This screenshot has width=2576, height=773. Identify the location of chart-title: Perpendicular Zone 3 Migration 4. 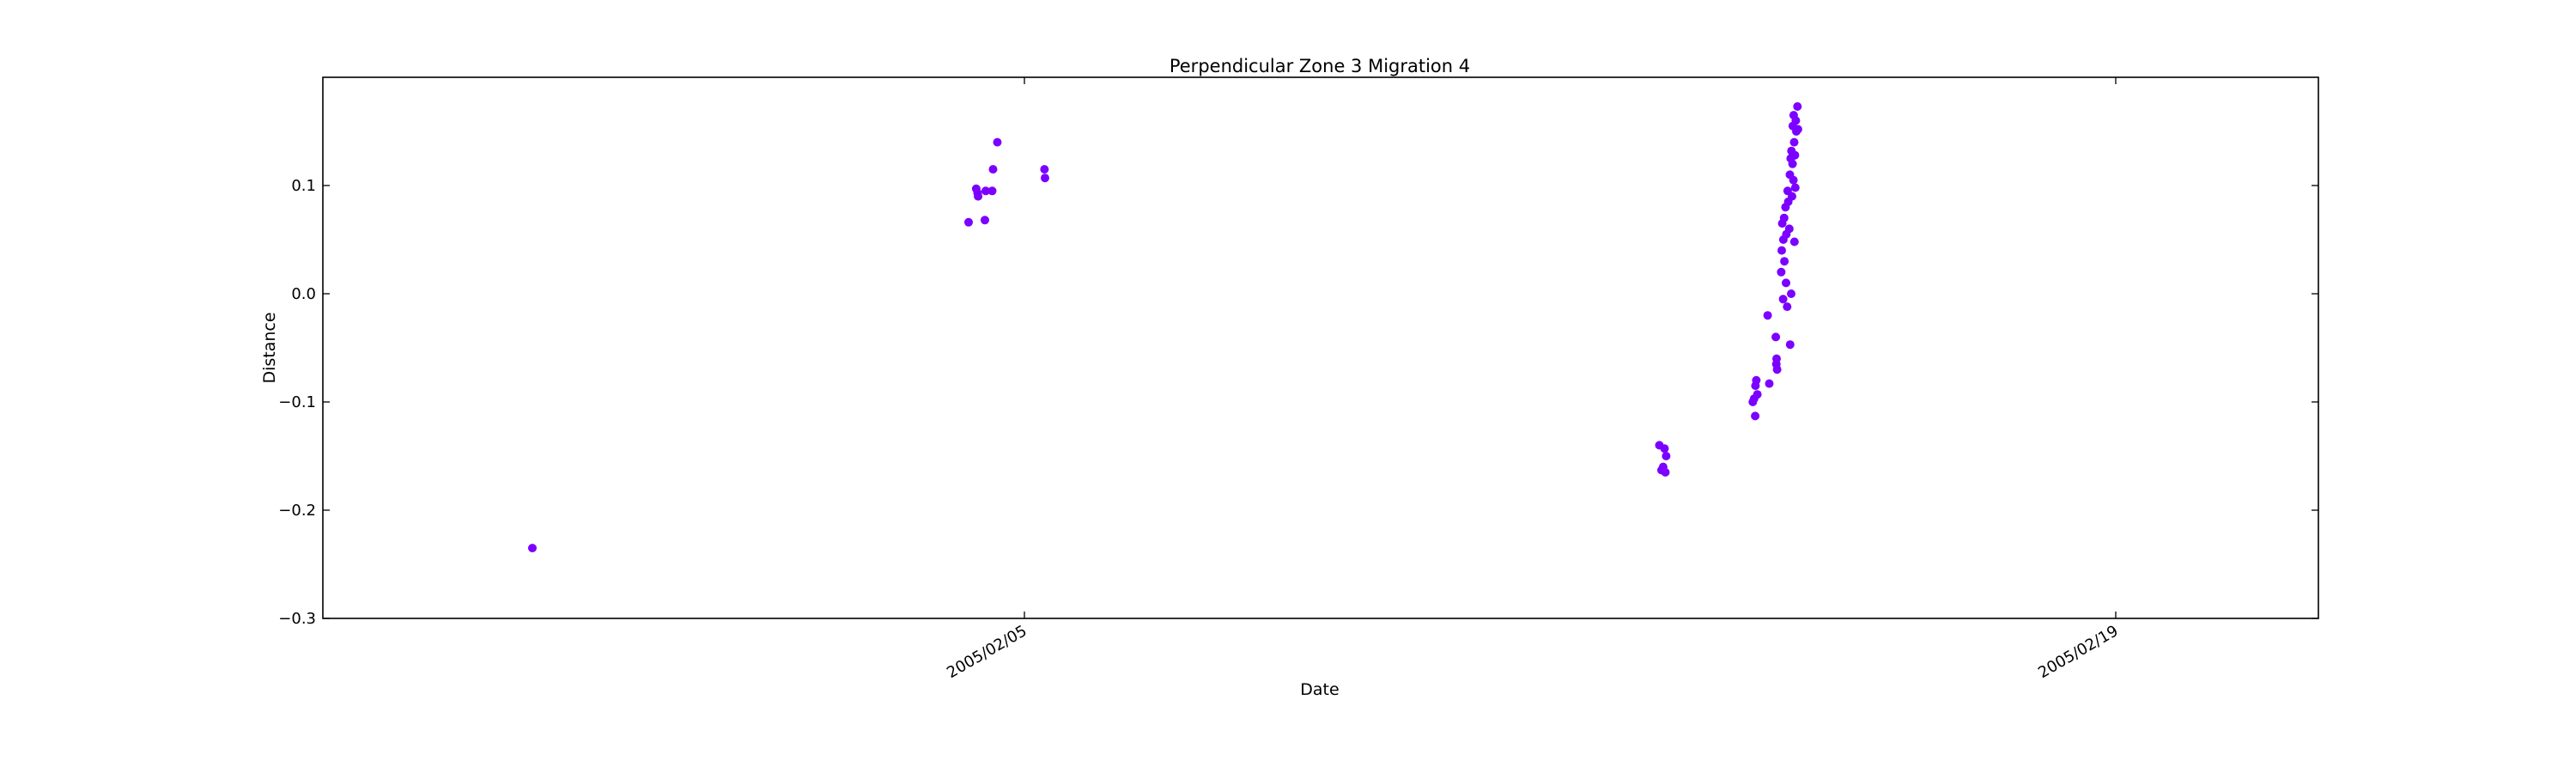
(1320, 66).